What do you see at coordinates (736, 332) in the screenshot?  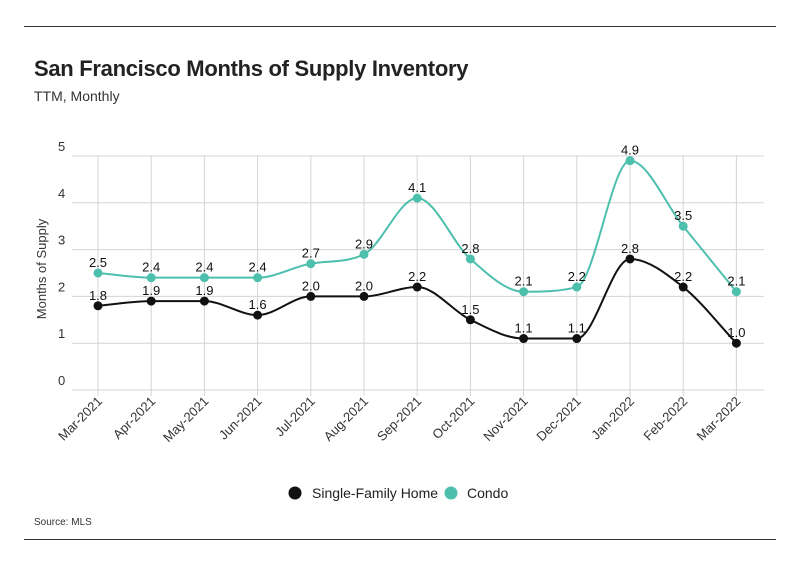 I see `data-label-single-family-home: 1.0` at bounding box center [736, 332].